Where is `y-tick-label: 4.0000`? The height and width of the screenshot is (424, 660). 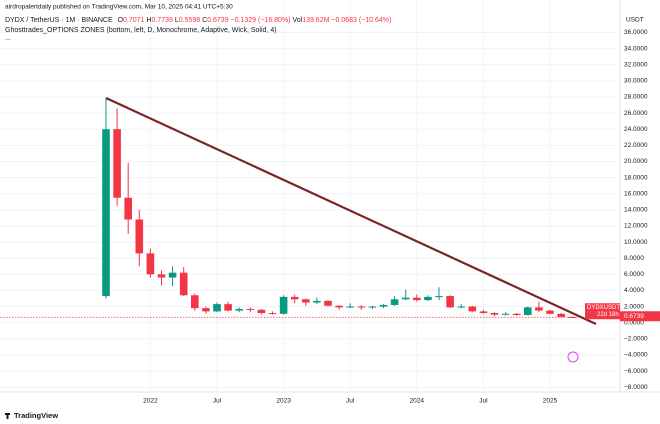 y-tick-label: 4.0000 is located at coordinates (634, 290).